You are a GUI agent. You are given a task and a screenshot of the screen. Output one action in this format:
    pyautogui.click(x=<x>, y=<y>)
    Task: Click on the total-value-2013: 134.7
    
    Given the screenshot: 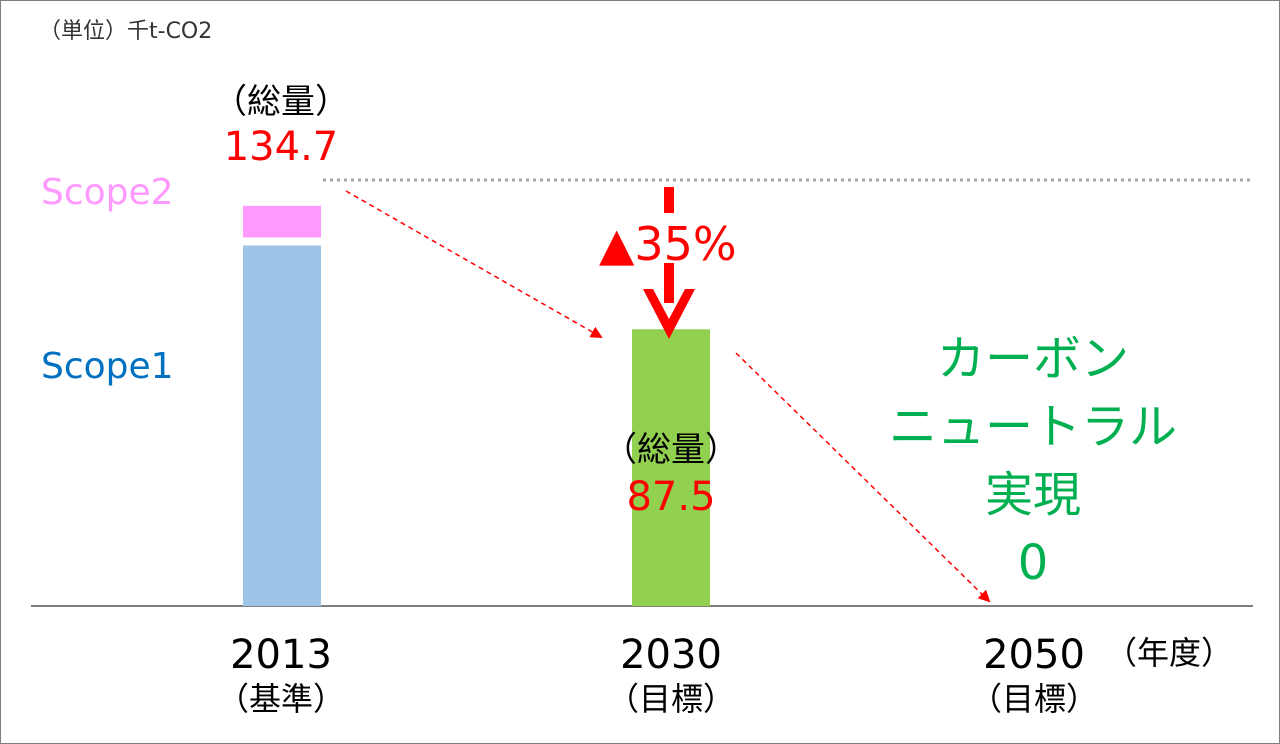 What is the action you would take?
    pyautogui.click(x=281, y=147)
    